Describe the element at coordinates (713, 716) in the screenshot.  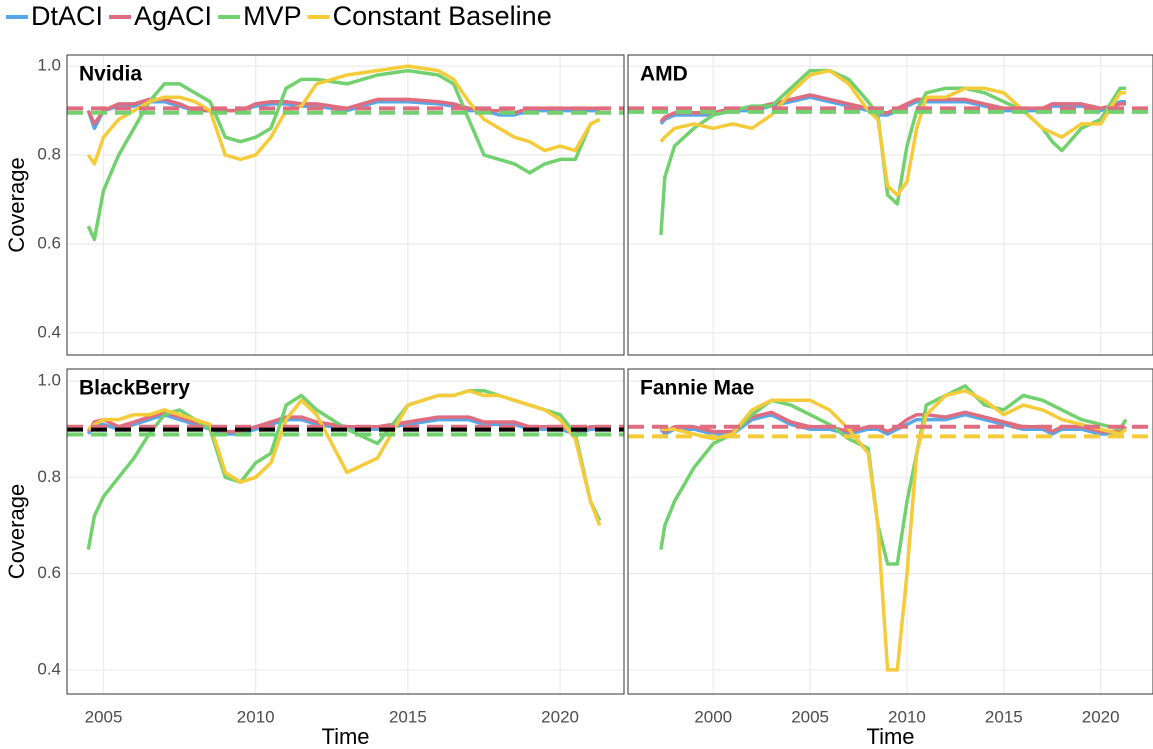
I see `x-tick-label: 2000` at that location.